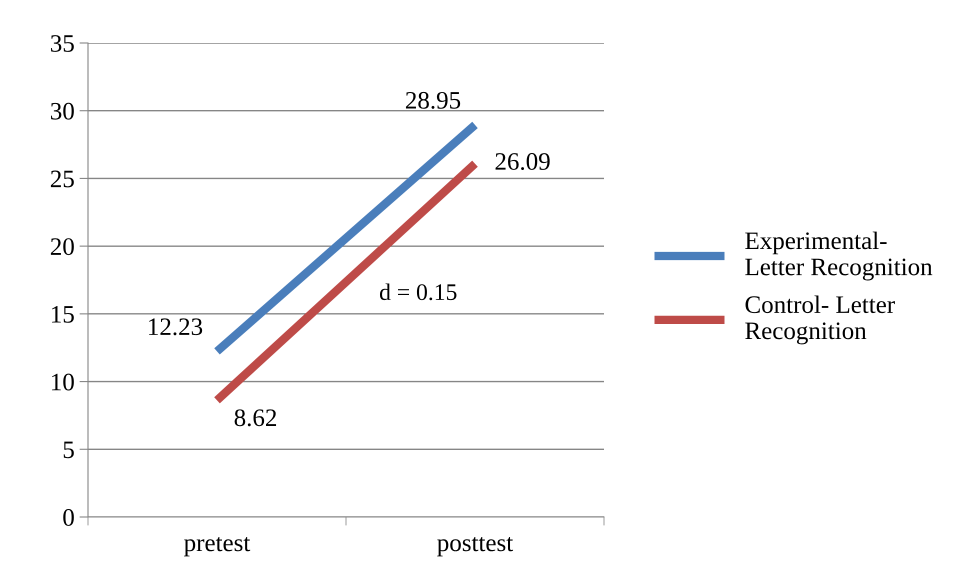  What do you see at coordinates (62, 247) in the screenshot?
I see `y-tick-label: 20` at bounding box center [62, 247].